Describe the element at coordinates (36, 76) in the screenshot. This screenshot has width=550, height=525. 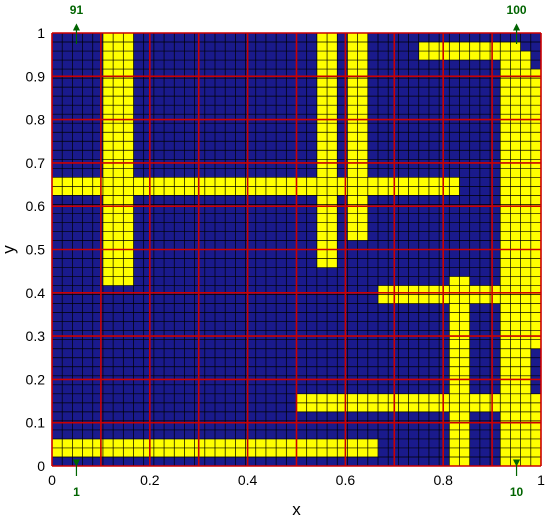
I see `y-tick-label: 0.9` at that location.